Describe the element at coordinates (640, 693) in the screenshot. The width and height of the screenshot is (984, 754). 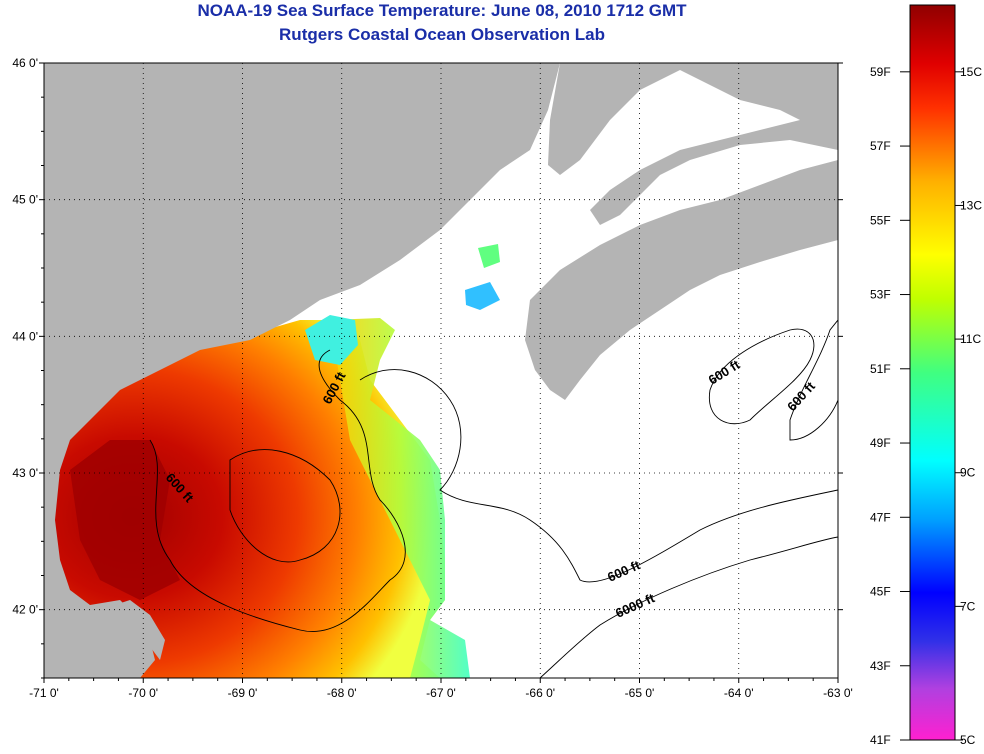
I see `lon-tick-label: -65 0'` at that location.